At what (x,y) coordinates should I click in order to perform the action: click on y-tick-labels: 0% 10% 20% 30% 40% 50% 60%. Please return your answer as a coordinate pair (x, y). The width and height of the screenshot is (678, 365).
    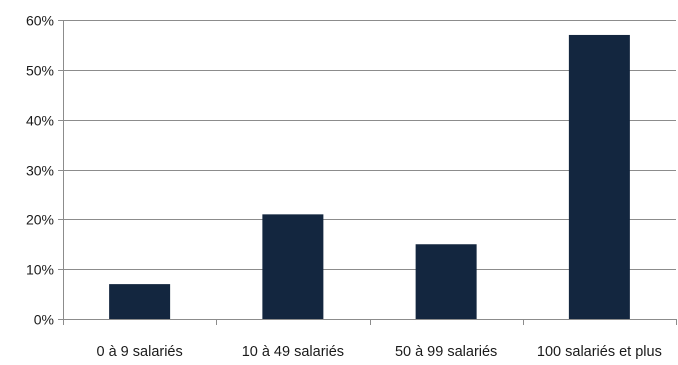
    Looking at the image, I should click on (40, 170).